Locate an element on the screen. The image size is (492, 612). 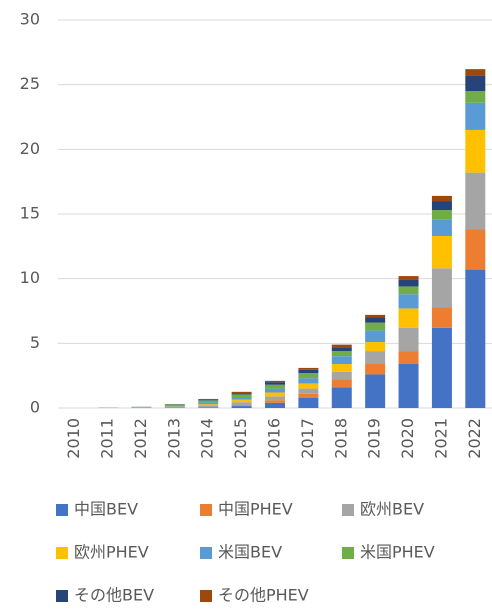
y-tick-label: 30 is located at coordinates (30, 19).